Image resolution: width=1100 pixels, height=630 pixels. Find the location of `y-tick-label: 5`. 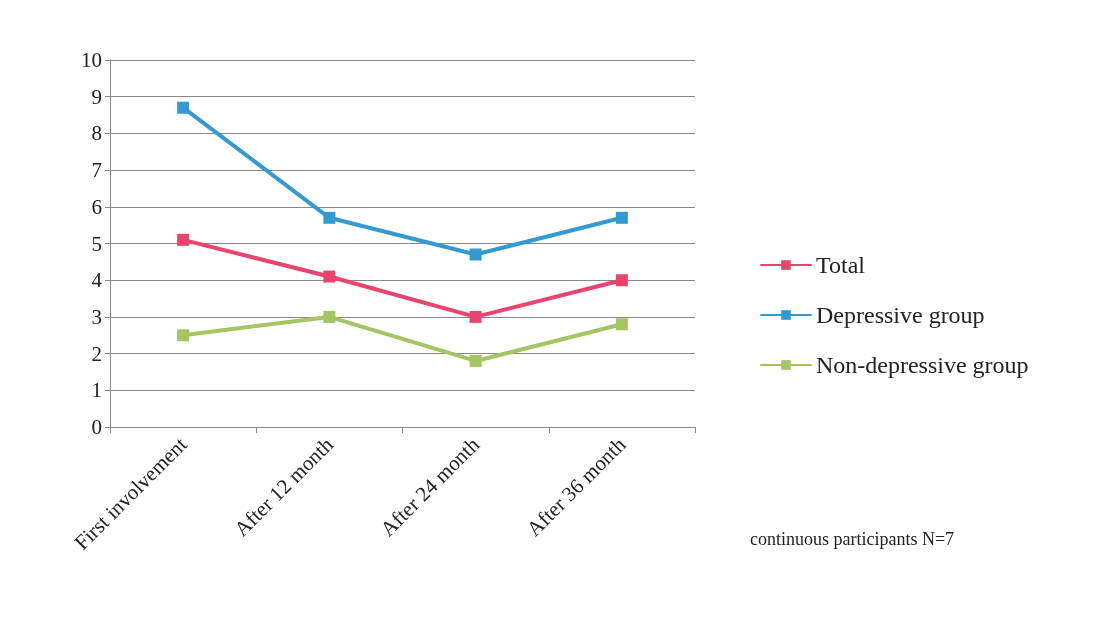

y-tick-label: 5 is located at coordinates (96, 243).